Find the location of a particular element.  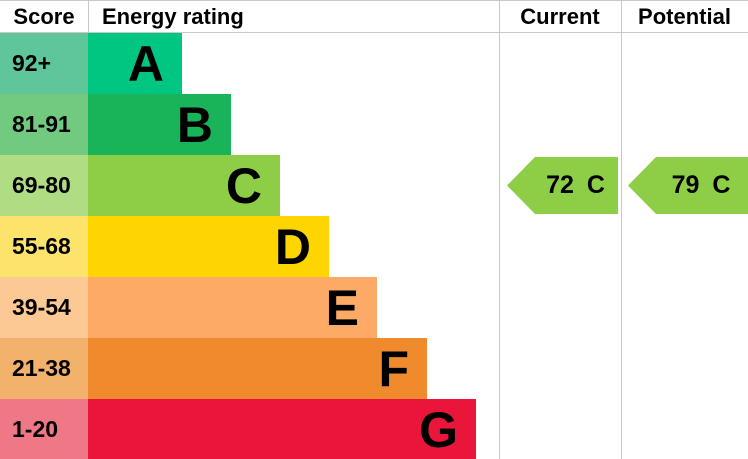

header-energy-rating: Energy rating is located at coordinates (173, 16).